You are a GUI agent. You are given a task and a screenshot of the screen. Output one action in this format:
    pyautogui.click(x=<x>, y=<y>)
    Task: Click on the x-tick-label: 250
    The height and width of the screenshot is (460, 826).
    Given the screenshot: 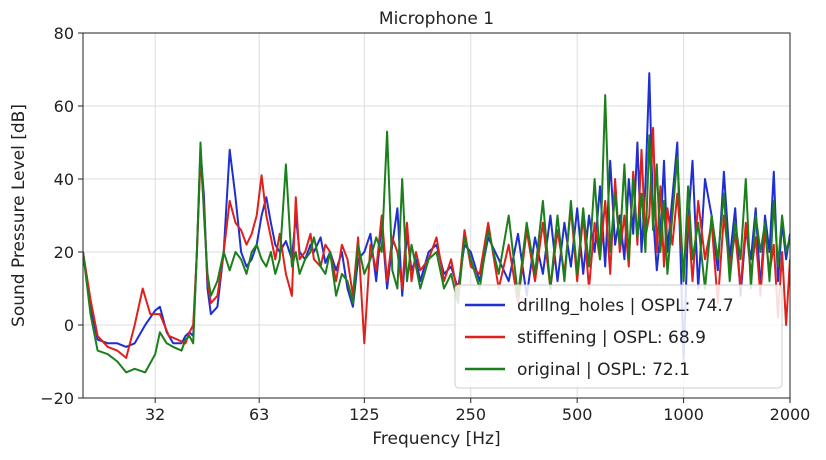 What is the action you would take?
    pyautogui.click(x=470, y=414)
    